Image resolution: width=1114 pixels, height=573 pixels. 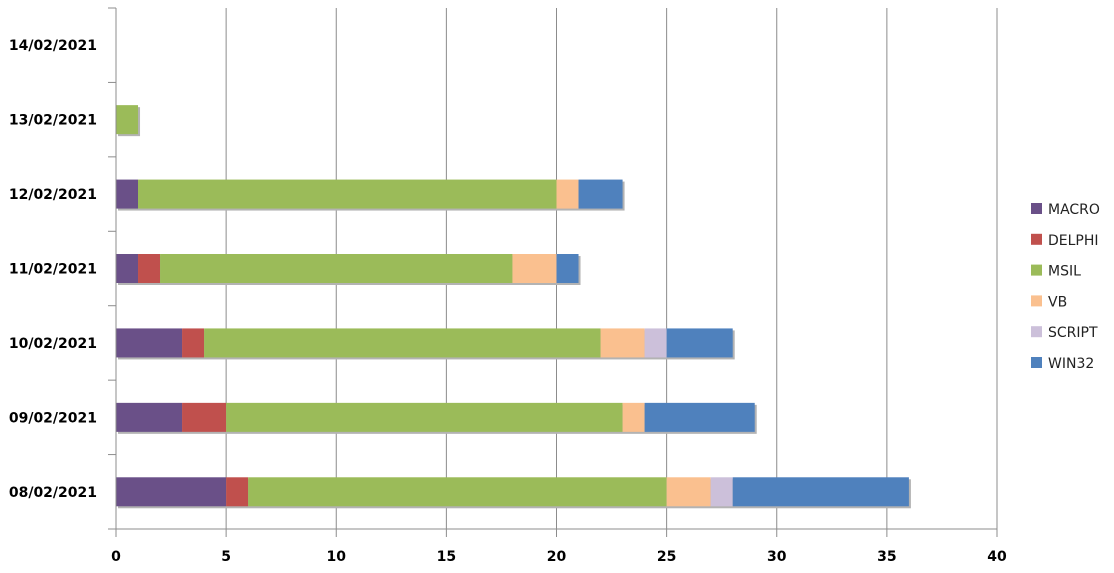 What do you see at coordinates (622, 343) in the screenshot?
I see `bar-vb-10/02/2021` at bounding box center [622, 343].